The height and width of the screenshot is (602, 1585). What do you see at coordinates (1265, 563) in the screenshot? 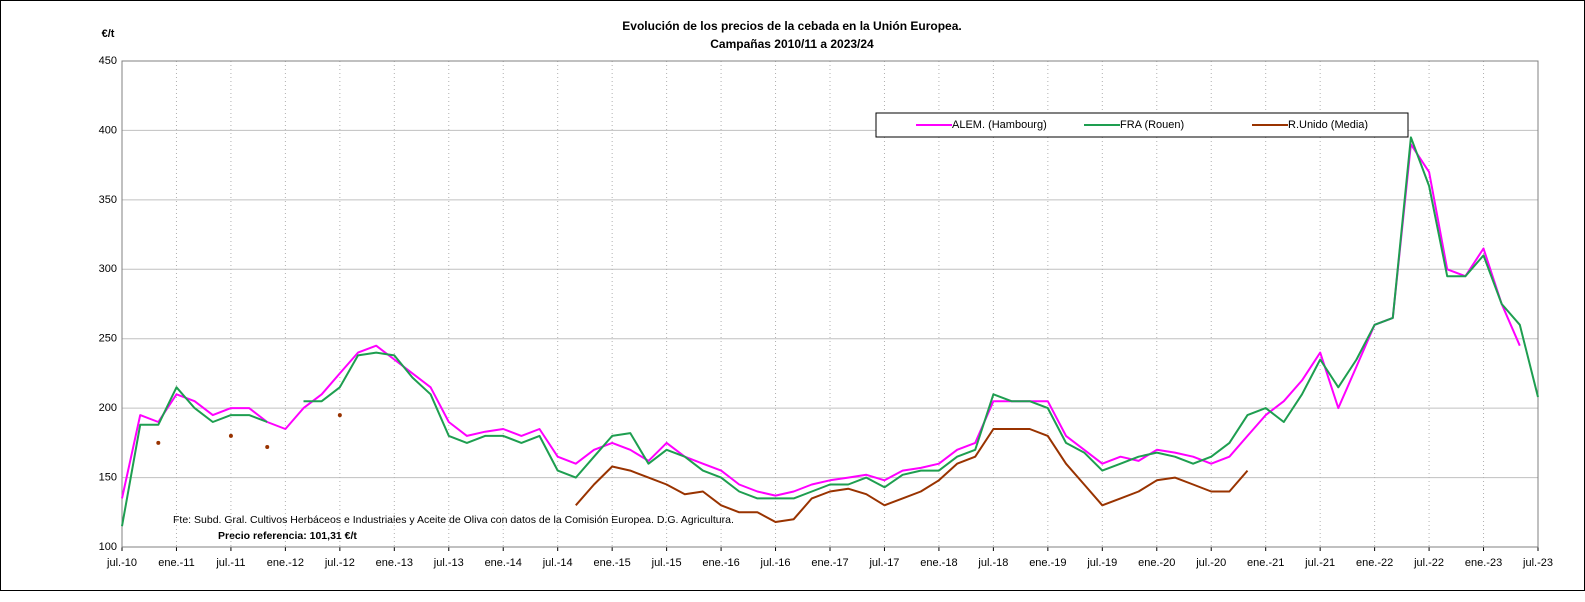
I see `x-tick-label: ene.-21` at bounding box center [1265, 563].